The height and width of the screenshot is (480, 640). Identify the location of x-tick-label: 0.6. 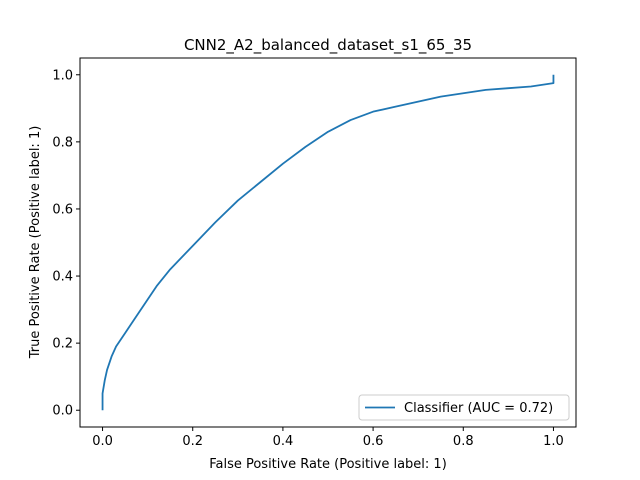
(373, 441).